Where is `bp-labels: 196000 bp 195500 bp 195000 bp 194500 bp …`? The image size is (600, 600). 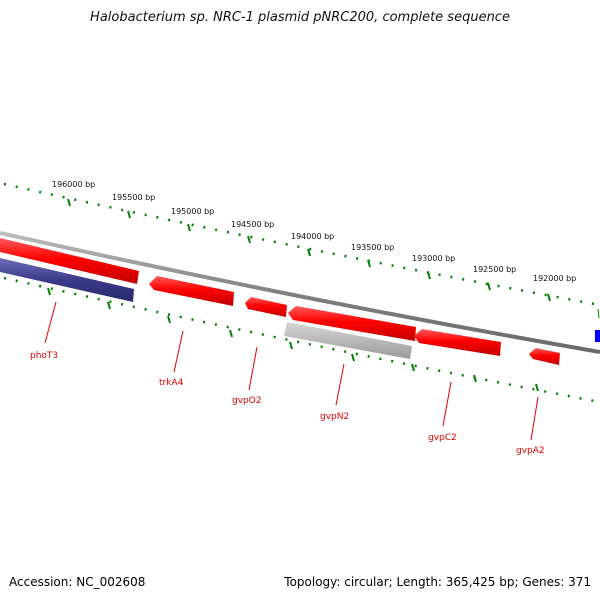
bp-labels: 196000 bp 195500 bp 195000 bp 194500 bp … is located at coordinates (314, 231).